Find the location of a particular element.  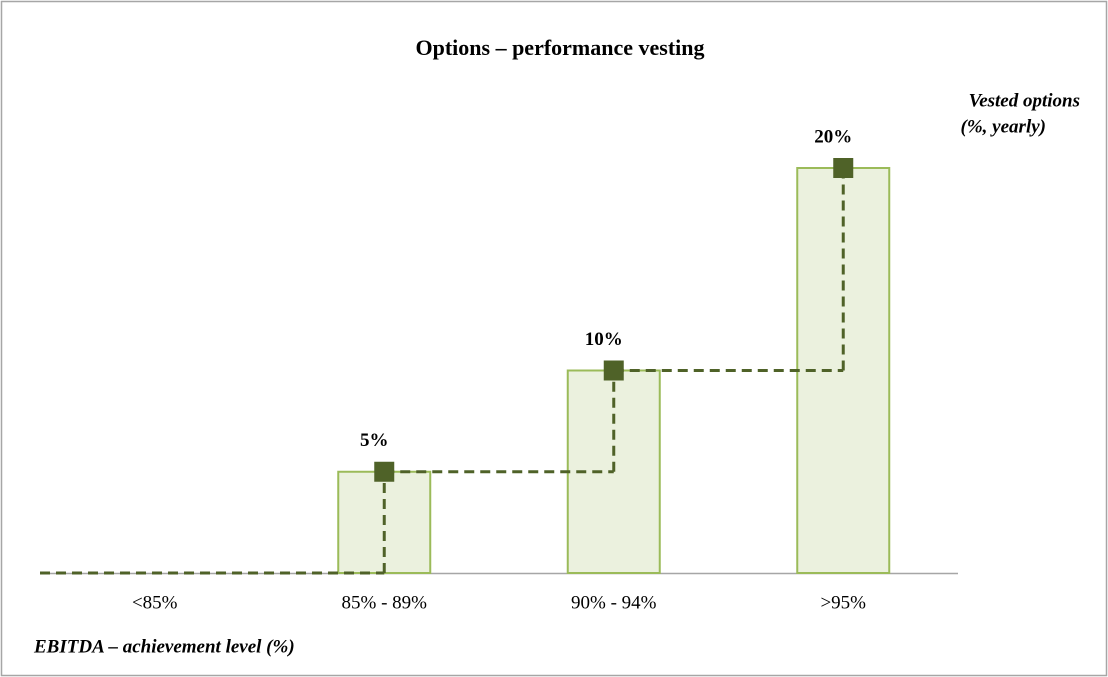

x-tick-label: >95% is located at coordinates (843, 602).